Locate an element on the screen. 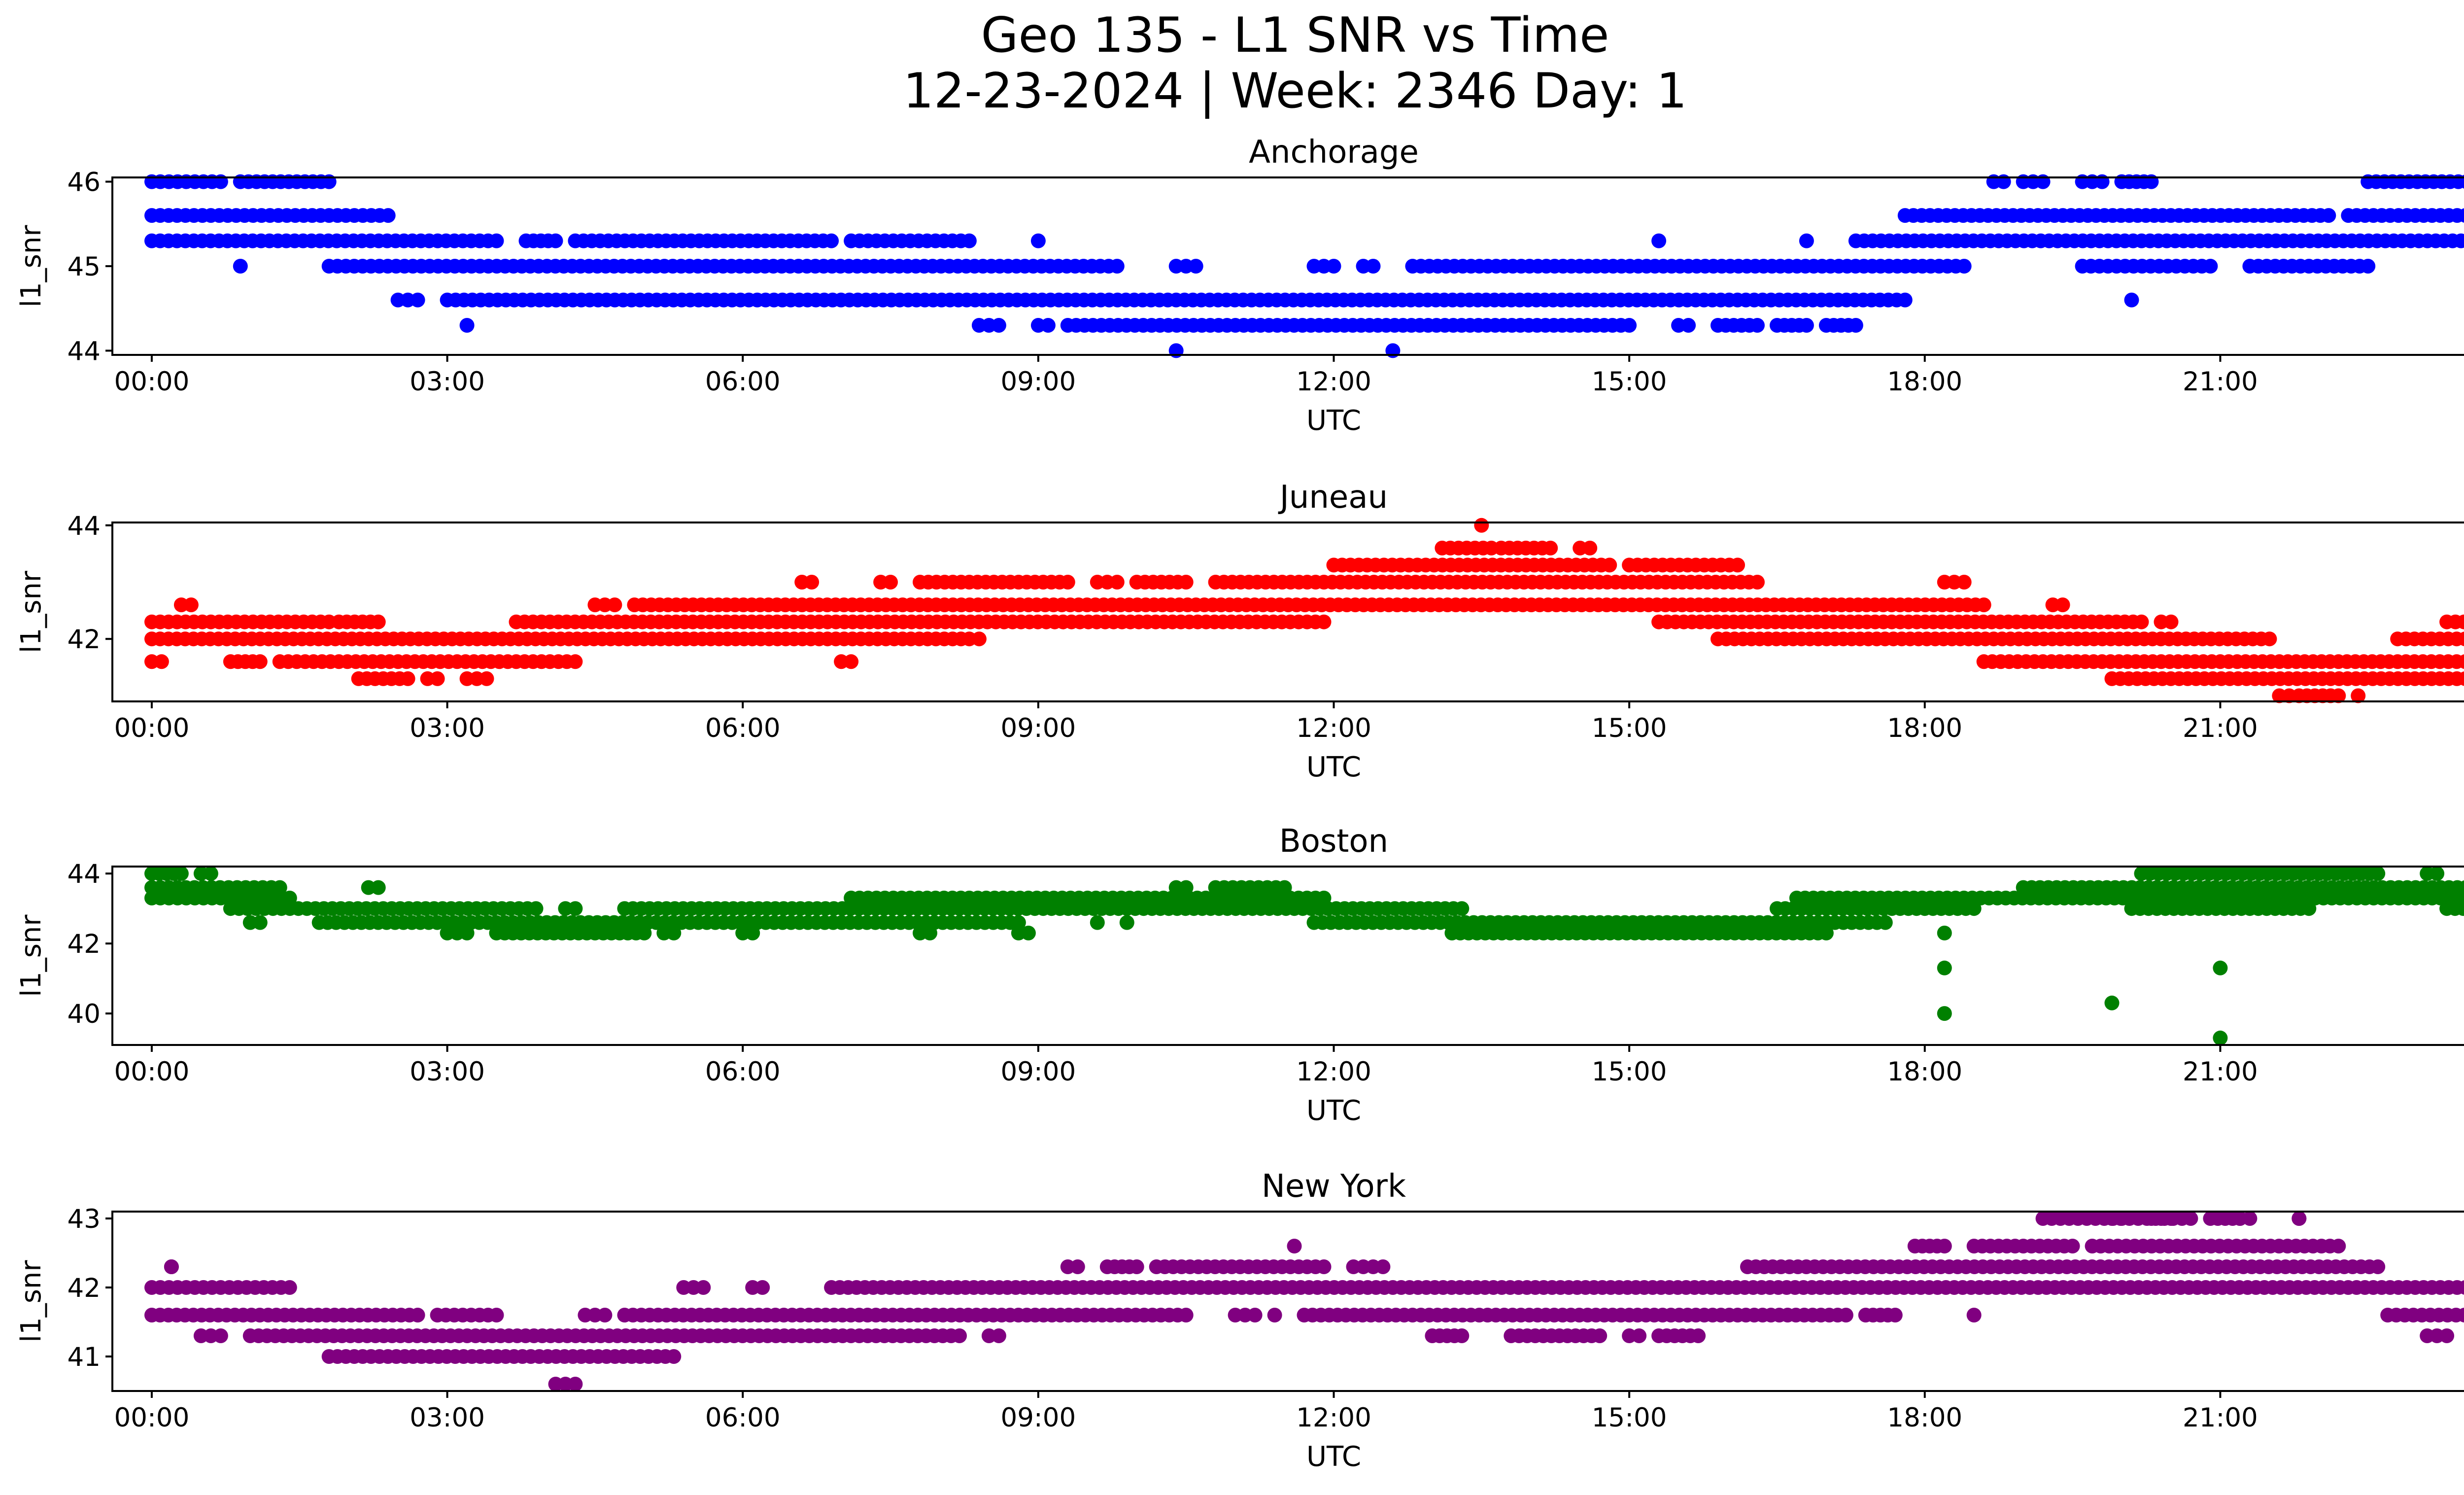 This screenshot has height=1495, width=2464. x-tick-label: 18:00 is located at coordinates (1924, 1072).